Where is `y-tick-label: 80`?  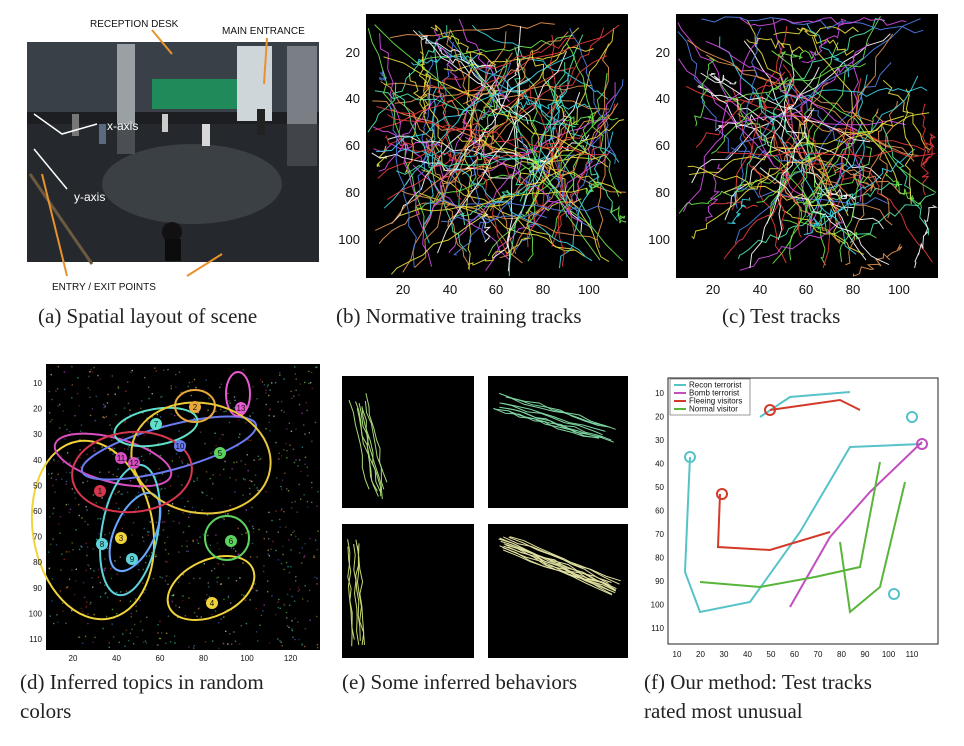 y-tick-label: 80 is located at coordinates (659, 558).